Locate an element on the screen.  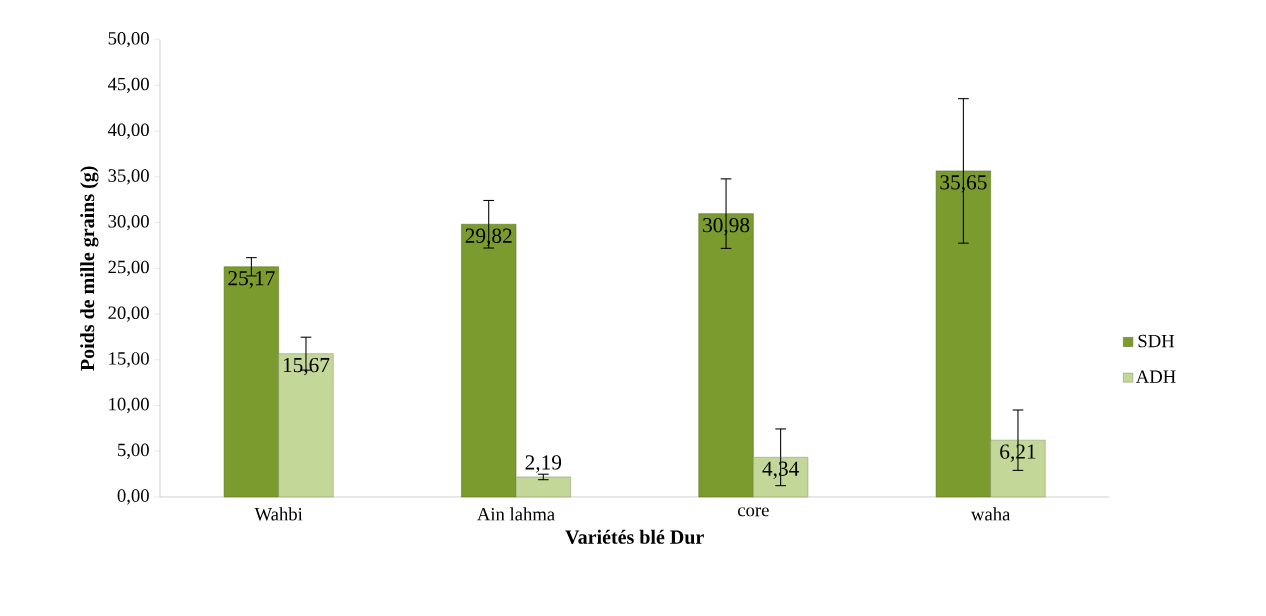
data-label: 15,67 is located at coordinates (306, 366).